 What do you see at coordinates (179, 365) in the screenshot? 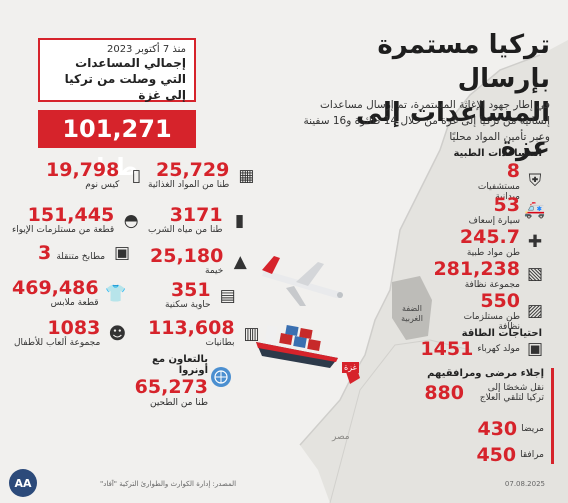
I see `unrwa-heading: بالتعاون مع أونروا` at bounding box center [179, 365].